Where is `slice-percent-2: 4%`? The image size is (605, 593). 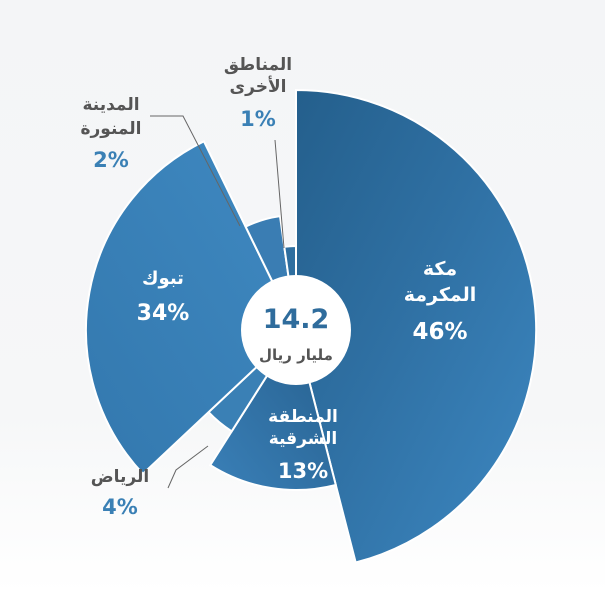
slice-percent-2: 4% is located at coordinates (120, 507).